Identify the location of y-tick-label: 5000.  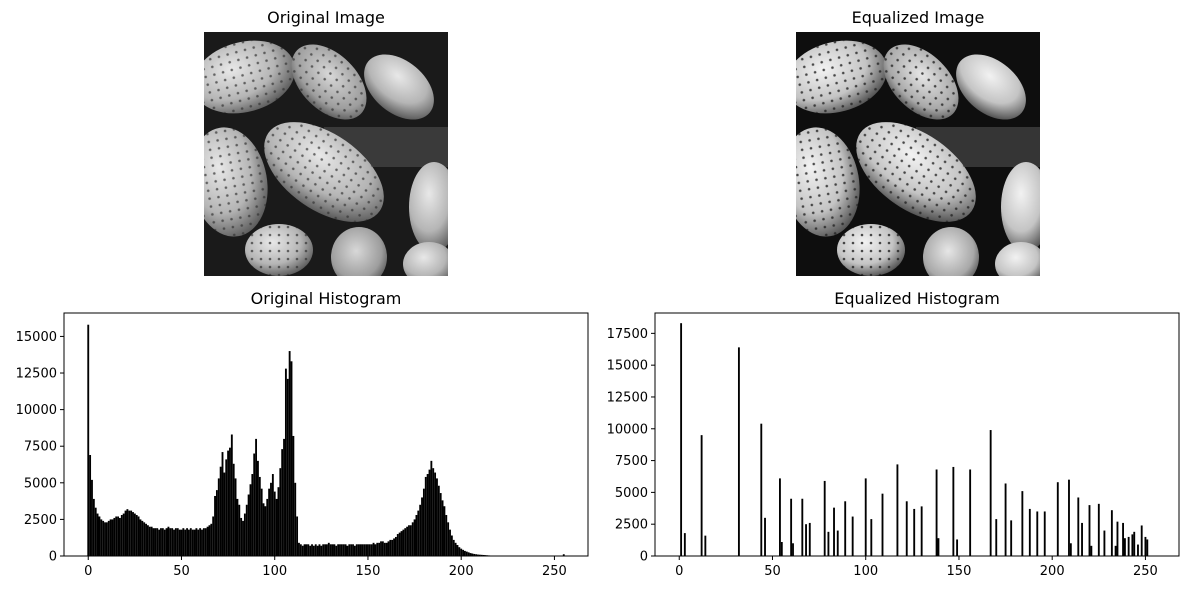
(631, 493).